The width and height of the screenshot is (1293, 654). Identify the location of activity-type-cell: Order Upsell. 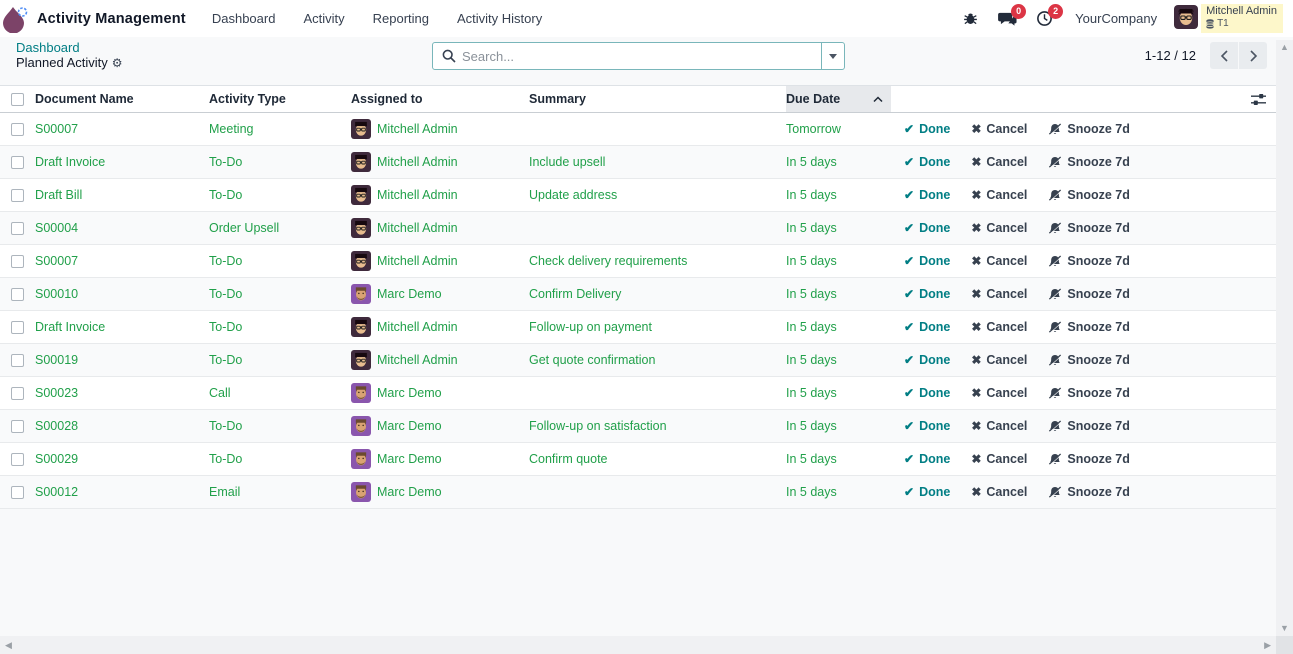
(244, 228).